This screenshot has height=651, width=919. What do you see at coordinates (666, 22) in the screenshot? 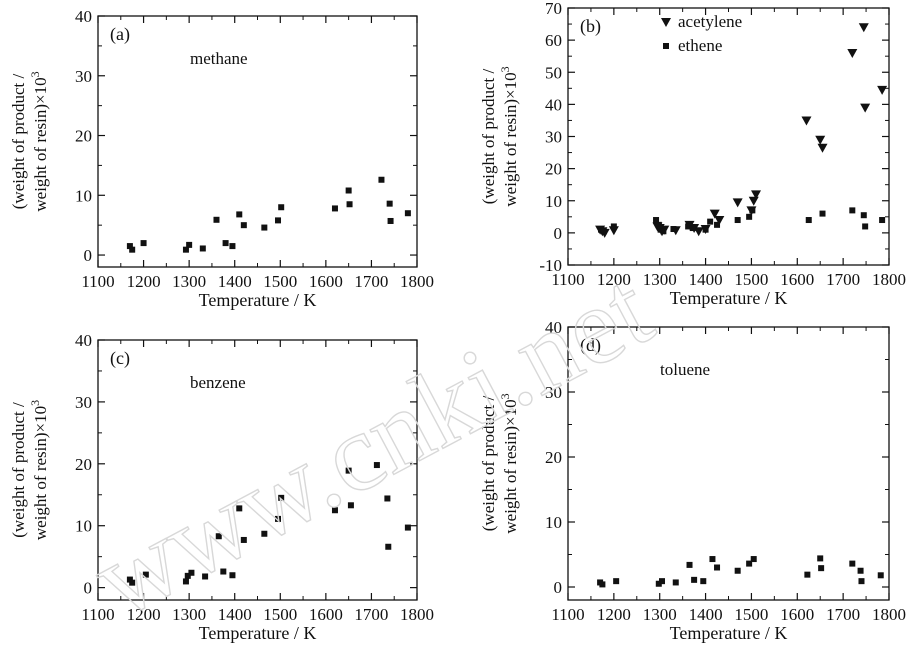
I see `legend-marker` at bounding box center [666, 22].